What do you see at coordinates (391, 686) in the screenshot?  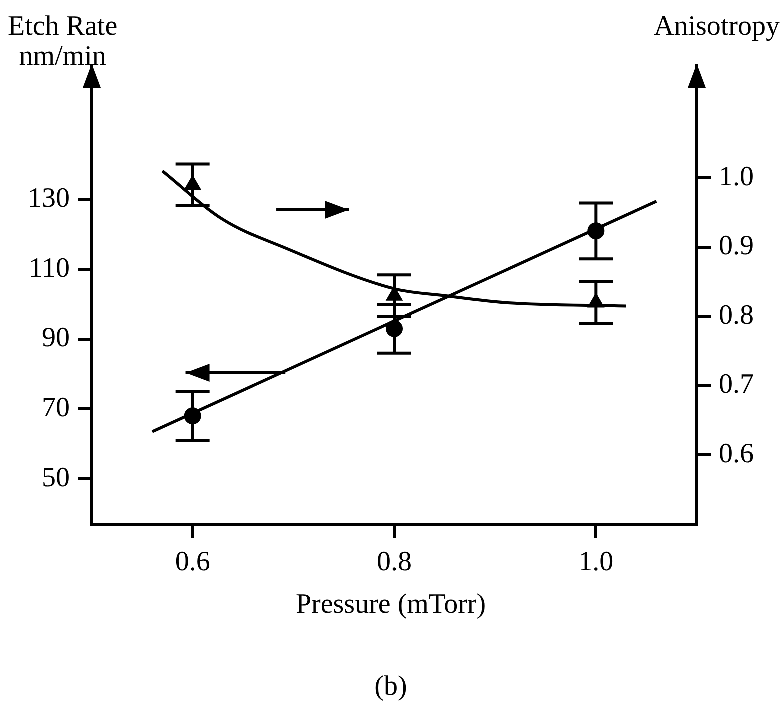 I see `text: (b)` at bounding box center [391, 686].